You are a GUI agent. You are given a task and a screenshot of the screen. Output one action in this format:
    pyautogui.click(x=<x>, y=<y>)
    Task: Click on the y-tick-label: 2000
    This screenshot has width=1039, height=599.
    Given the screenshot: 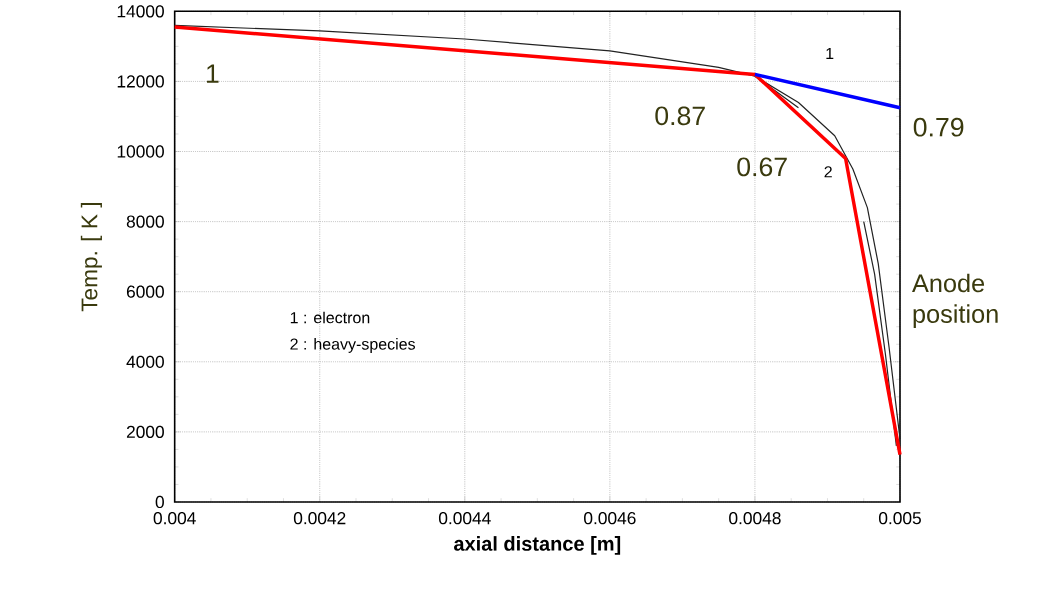 What is the action you would take?
    pyautogui.click(x=145, y=432)
    